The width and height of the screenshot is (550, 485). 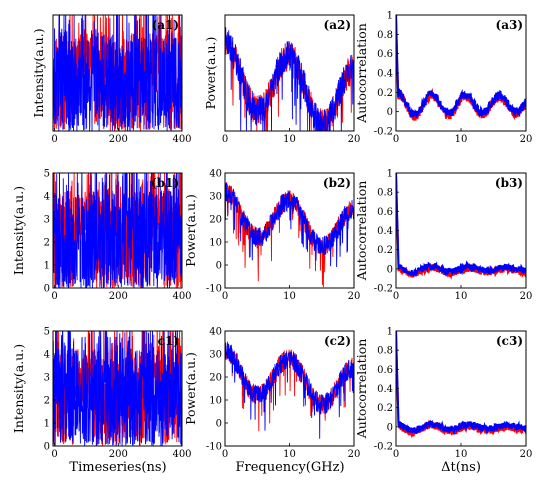 I want to click on y-tick-label: 4, so click(x=47, y=197).